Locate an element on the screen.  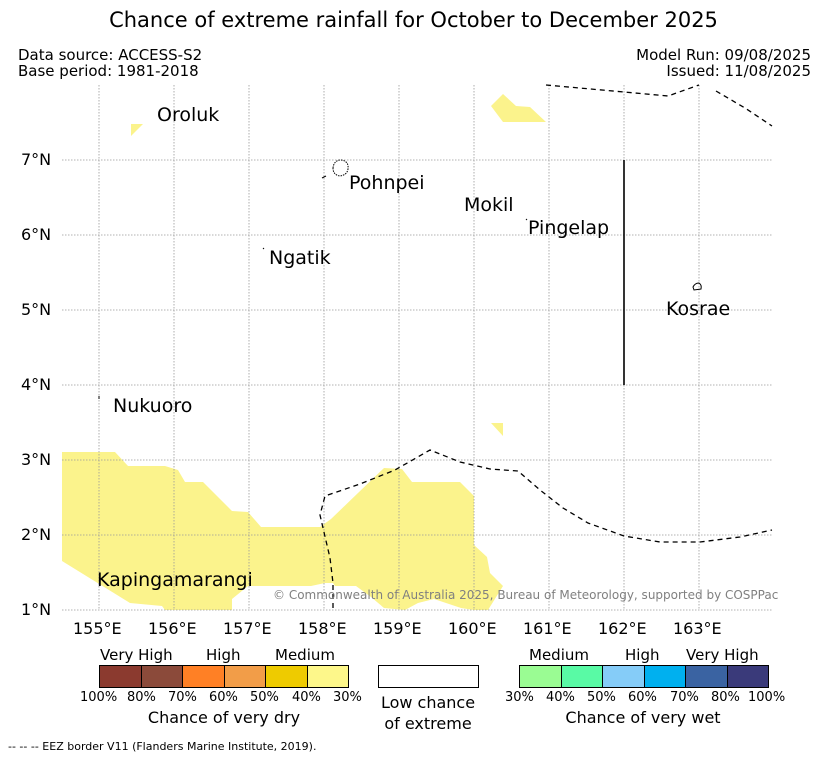
lon-tick-157: 157°E is located at coordinates (247, 628).